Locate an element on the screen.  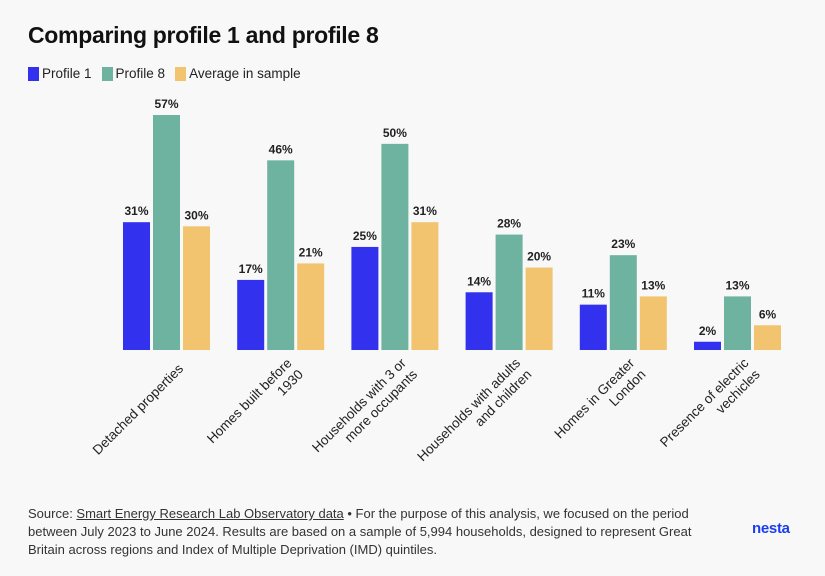
legend-item-average: Average in sample is located at coordinates (238, 73).